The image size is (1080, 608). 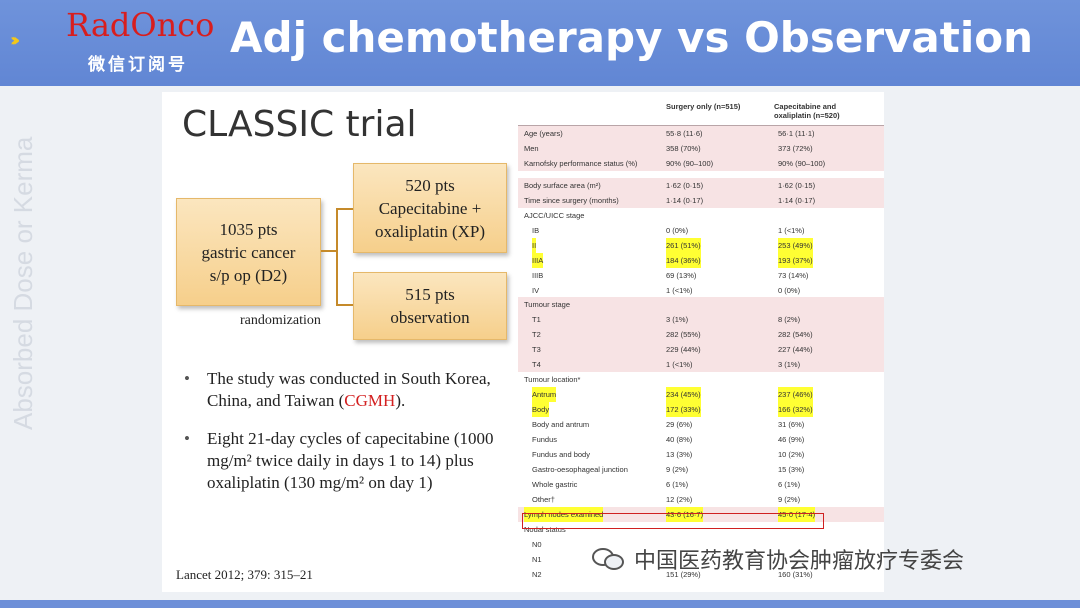 I want to click on row-label: T3, so click(x=536, y=349).